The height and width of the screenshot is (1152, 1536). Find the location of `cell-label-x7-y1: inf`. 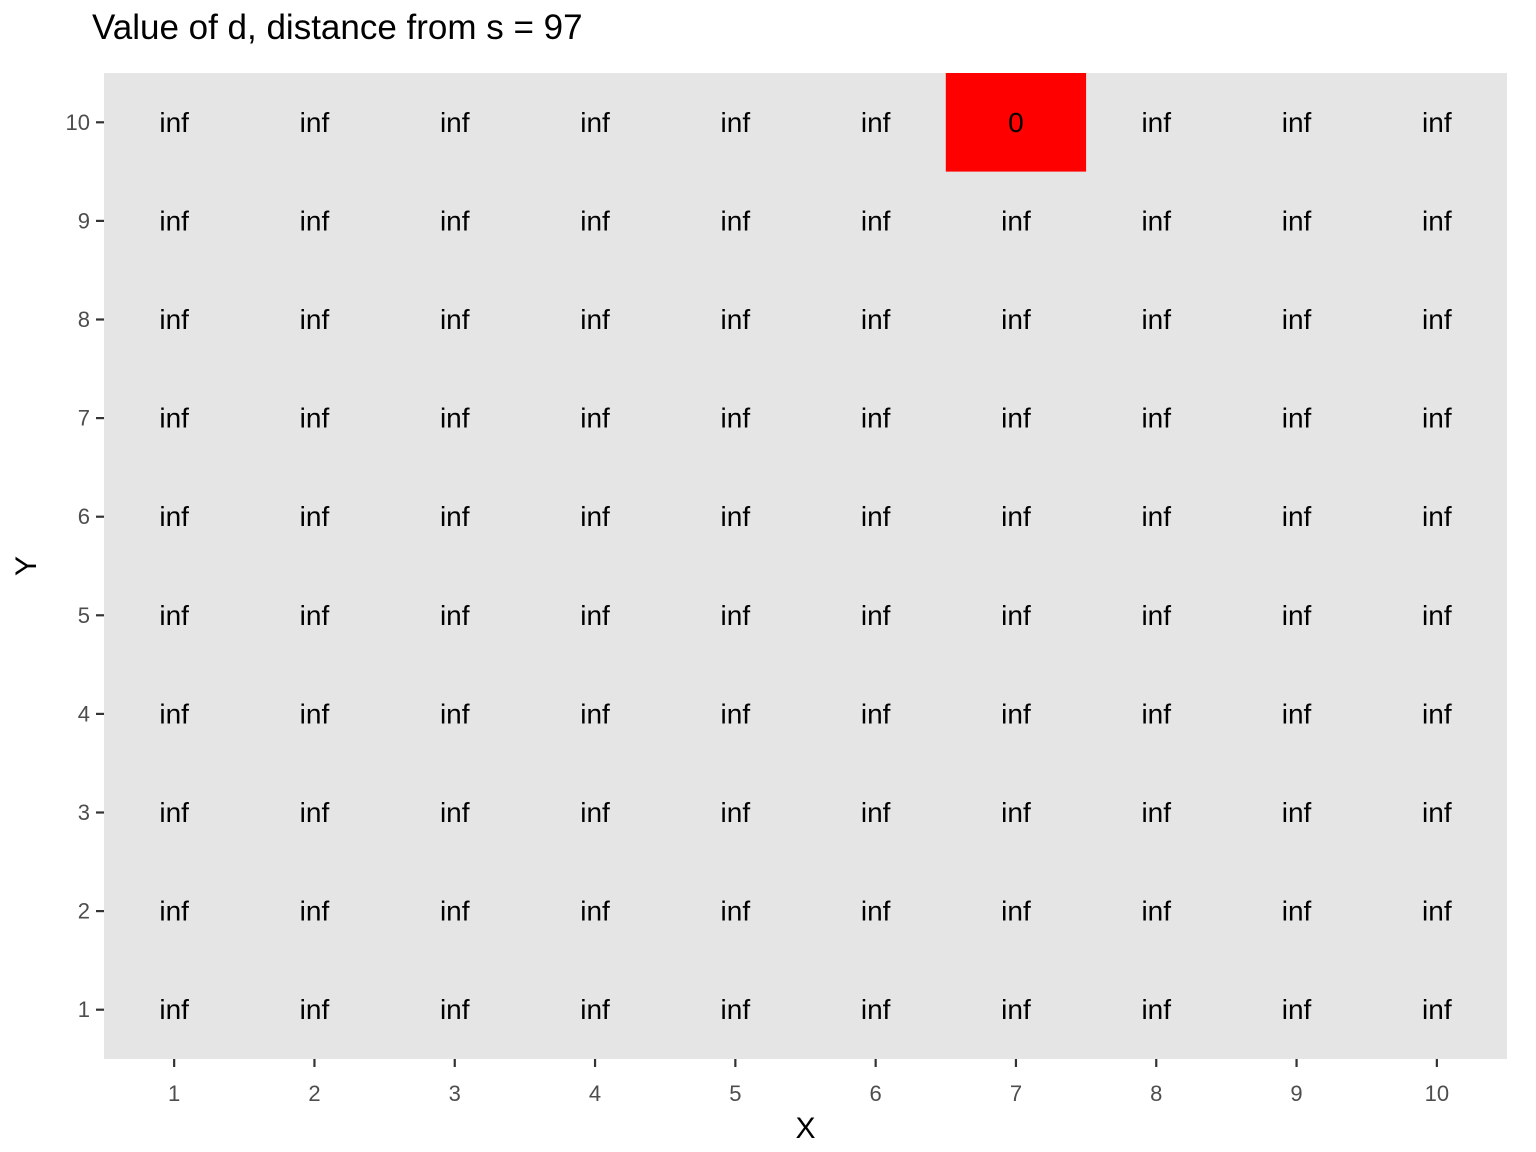

cell-label-x7-y1: inf is located at coordinates (1016, 1009).